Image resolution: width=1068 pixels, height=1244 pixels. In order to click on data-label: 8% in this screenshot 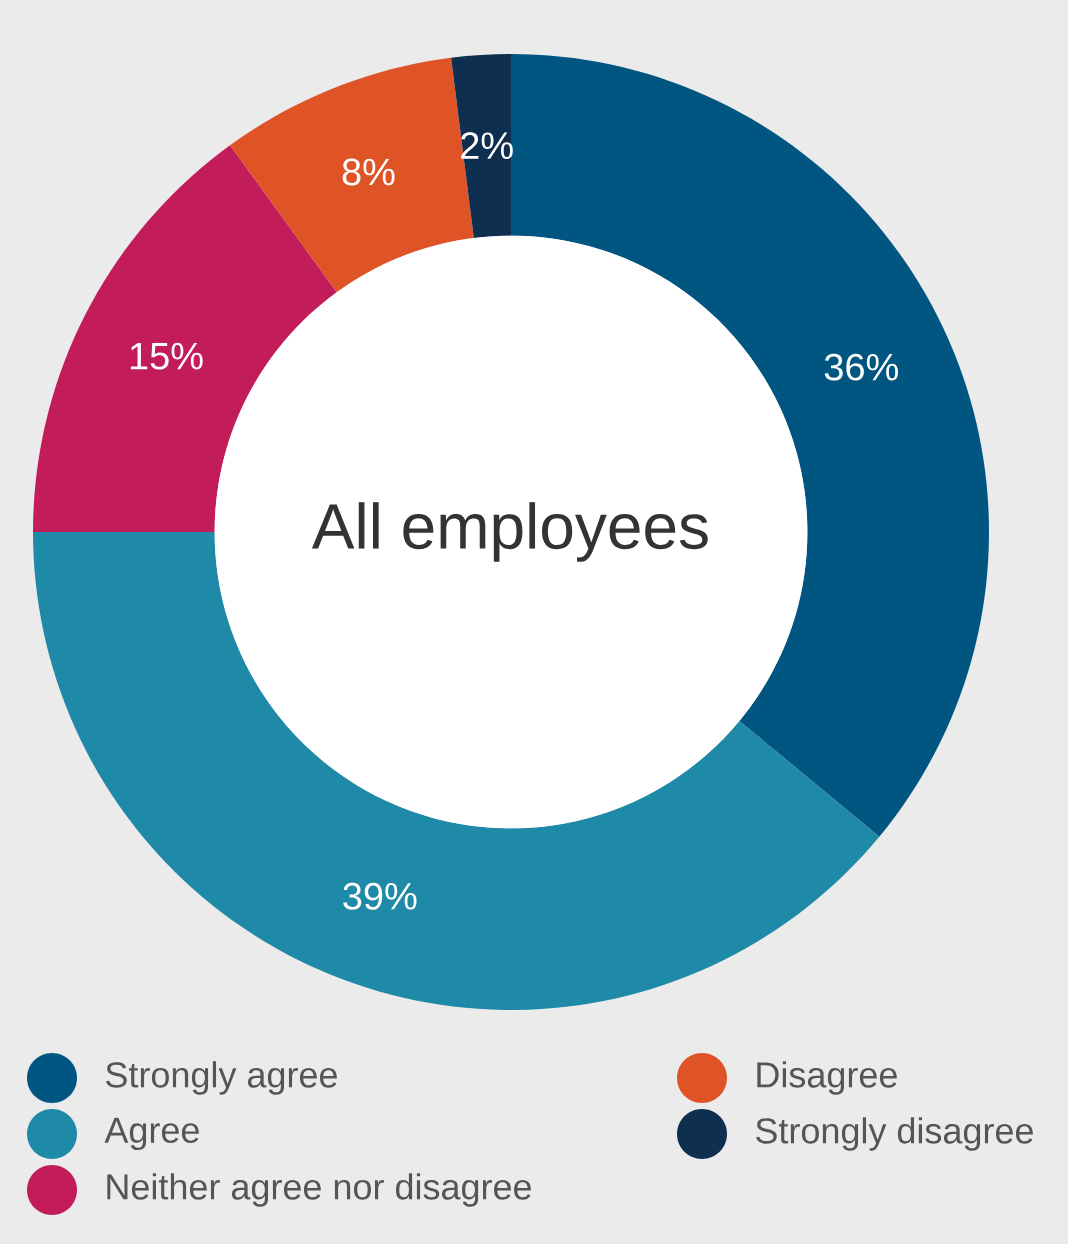, I will do `click(368, 172)`.